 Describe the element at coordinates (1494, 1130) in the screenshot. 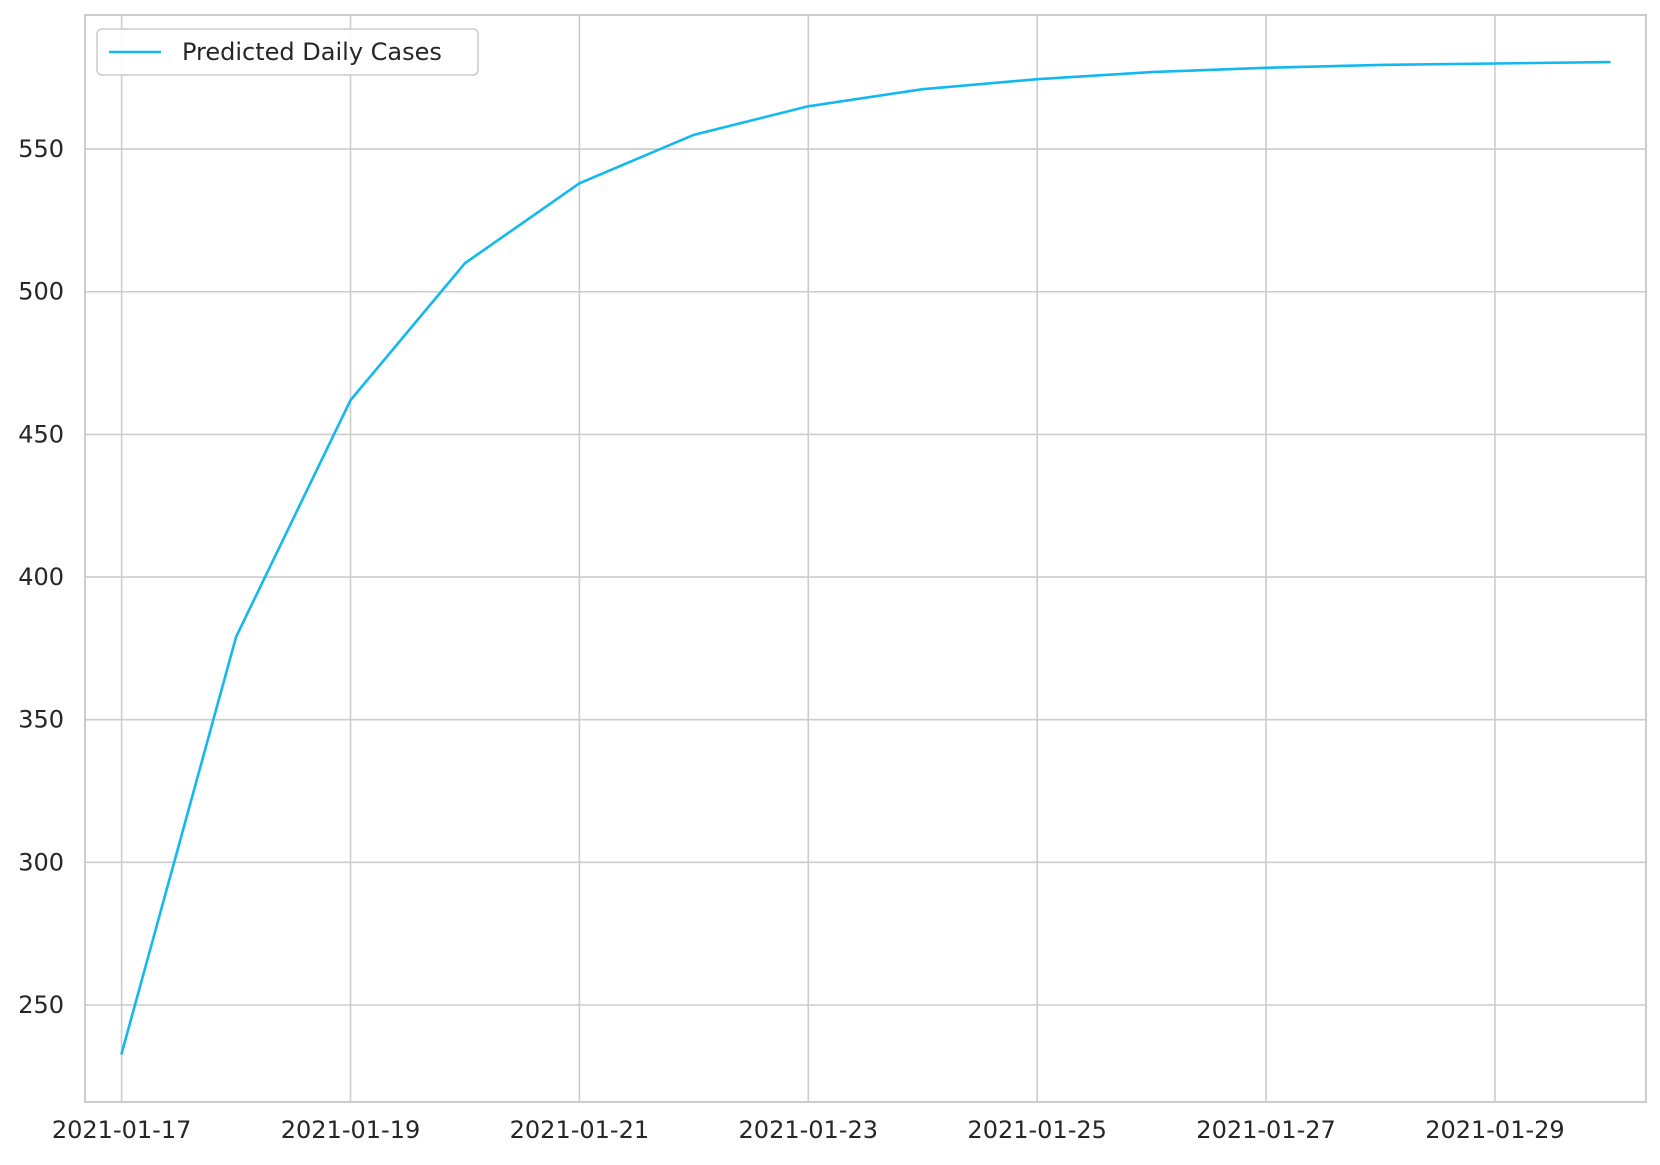

I see `x-tick-label: 2021-01-29` at that location.